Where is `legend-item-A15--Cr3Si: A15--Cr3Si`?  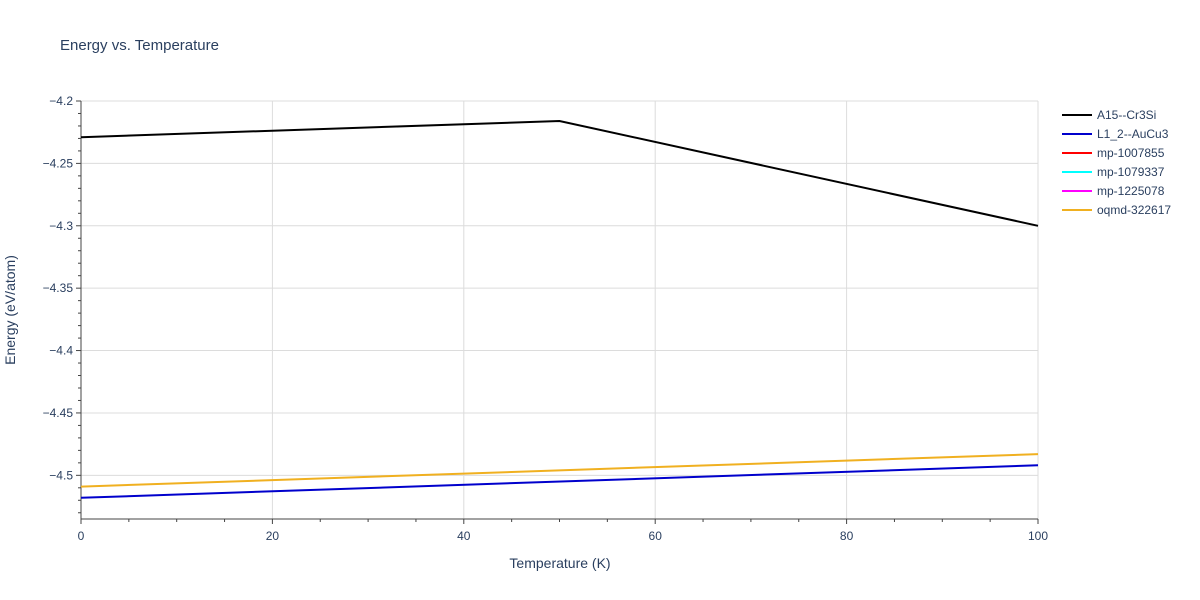
legend-item-A15--Cr3Si: A15--Cr3Si is located at coordinates (1109, 115).